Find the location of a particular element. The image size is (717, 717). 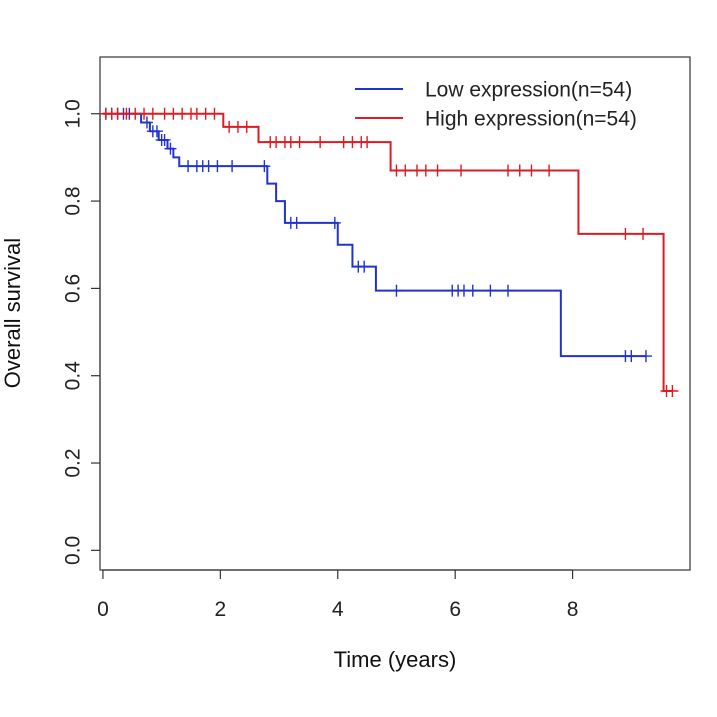

y-tick-label: 0.2 is located at coordinates (72, 462).